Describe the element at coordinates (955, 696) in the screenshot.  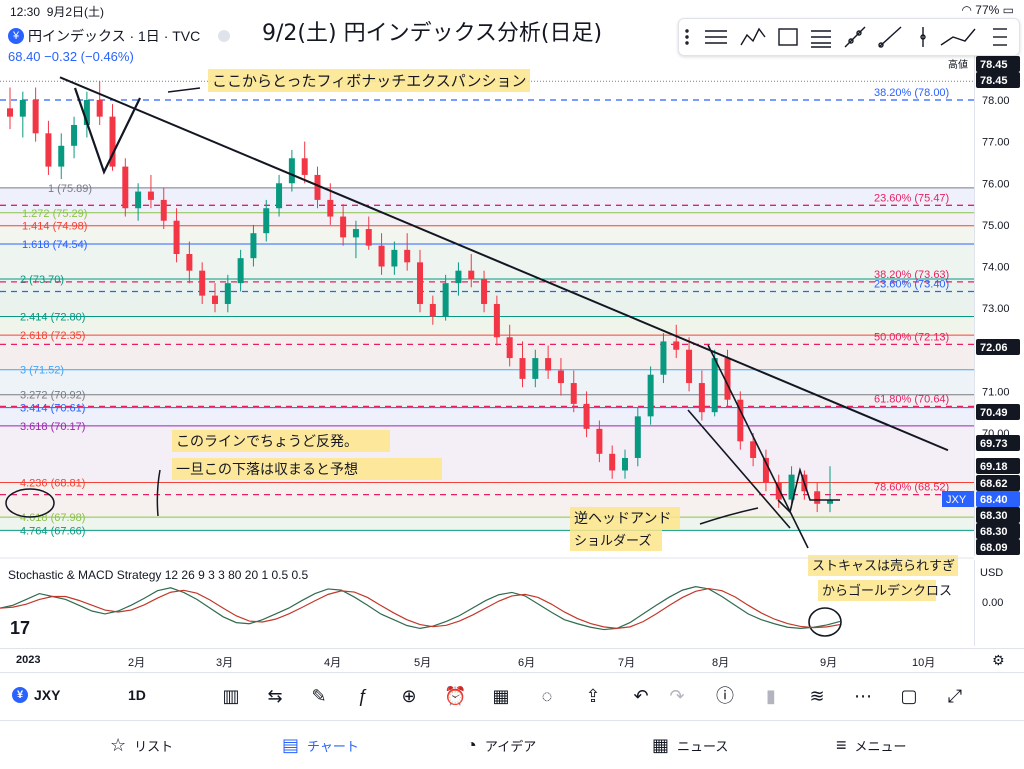
I see `fullscreen-icon: ⤢` at that location.